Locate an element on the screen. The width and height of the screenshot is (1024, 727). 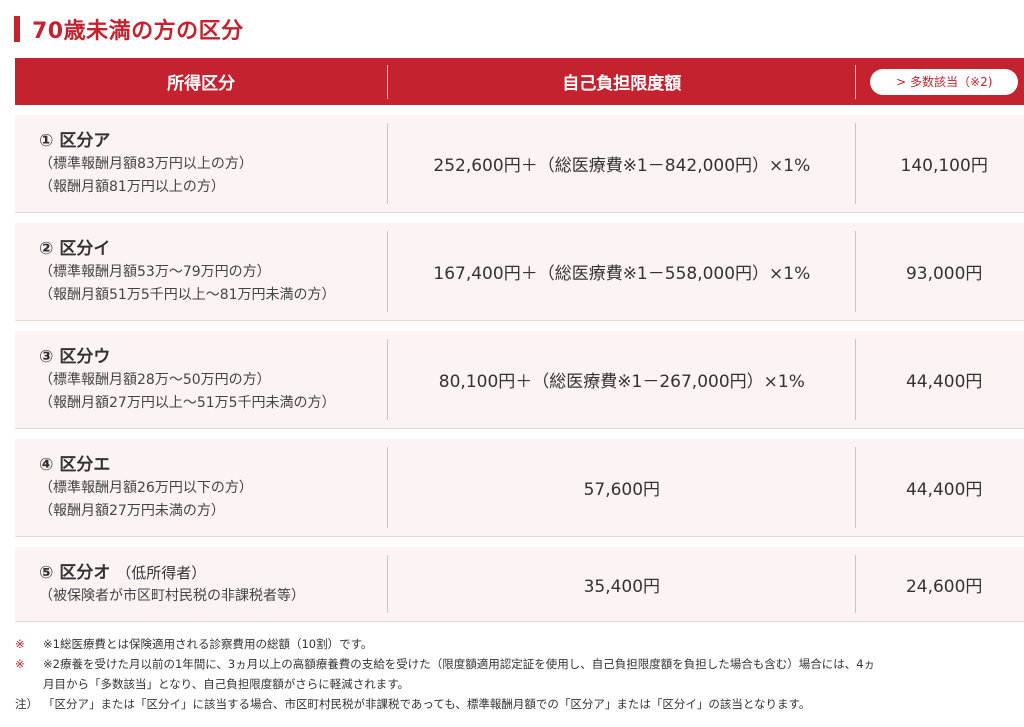
category-note-monthly: （報酬月額27万円未満の方） is located at coordinates (132, 510).